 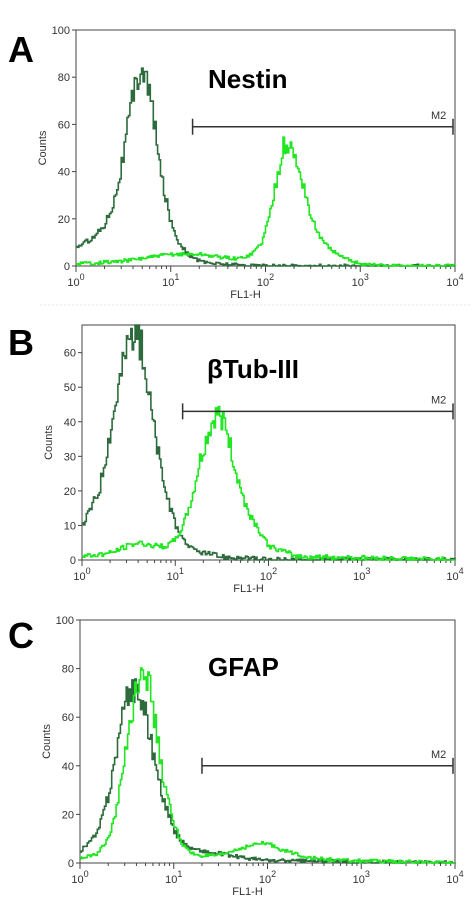 What do you see at coordinates (70, 388) in the screenshot?
I see `y-tick-label: 50` at bounding box center [70, 388].